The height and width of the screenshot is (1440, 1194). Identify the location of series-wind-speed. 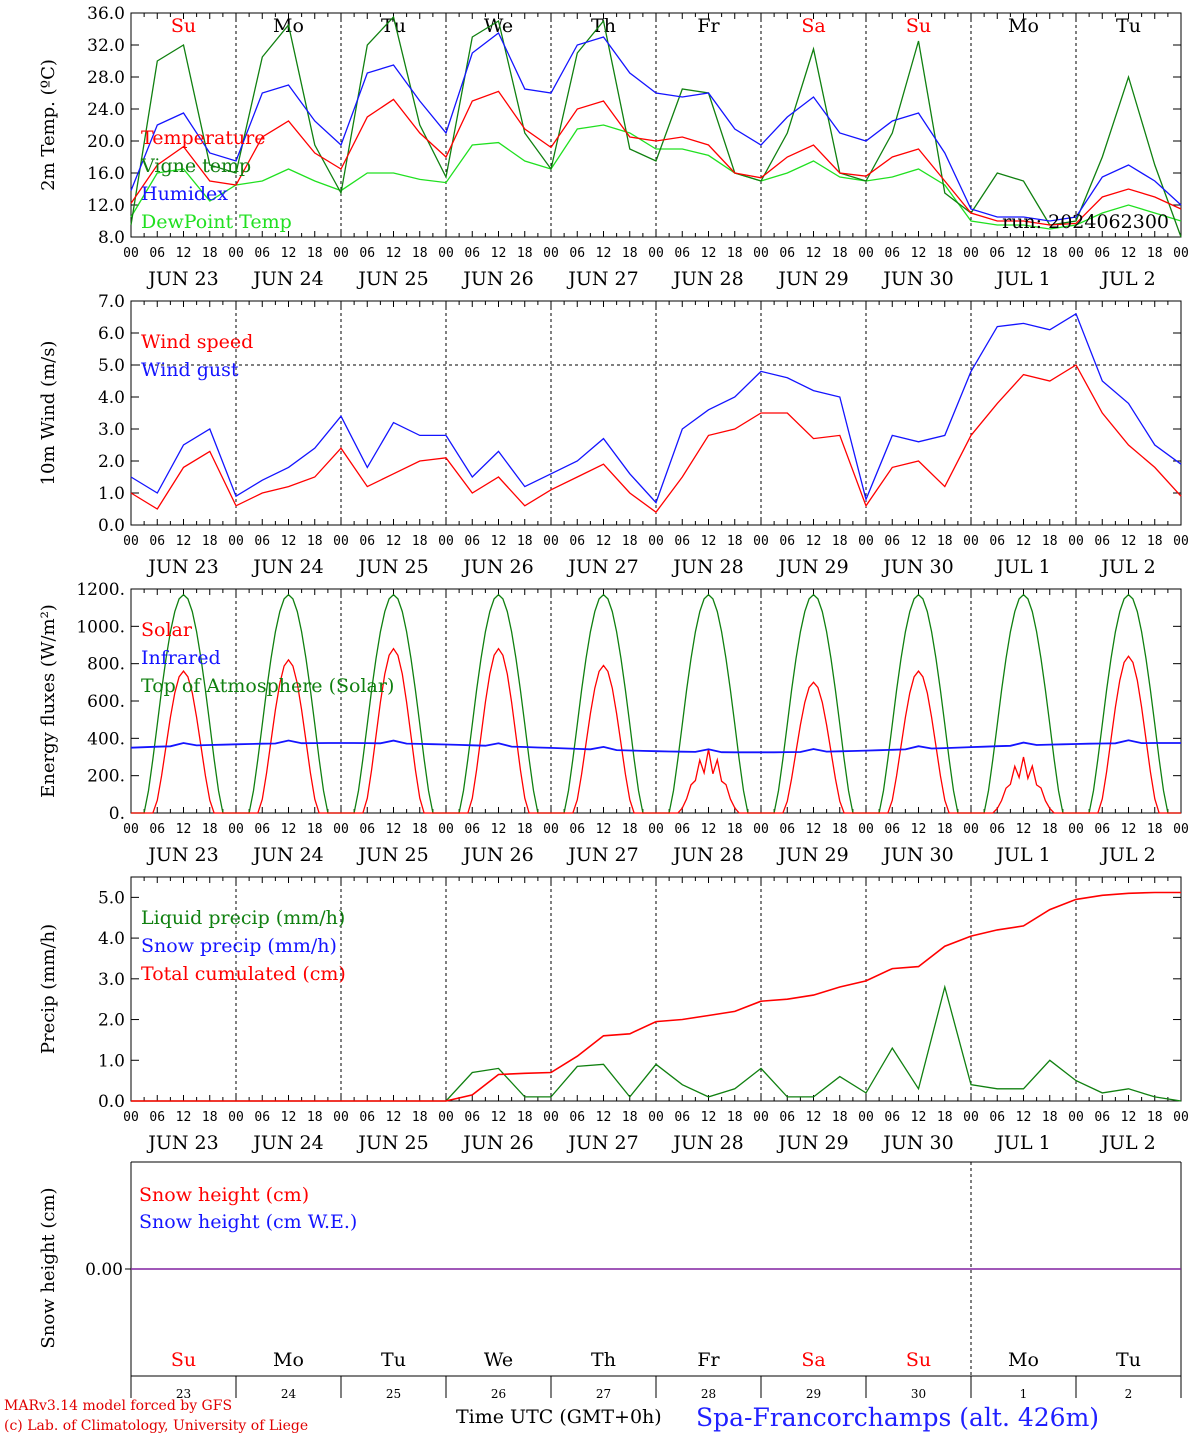
(656, 439).